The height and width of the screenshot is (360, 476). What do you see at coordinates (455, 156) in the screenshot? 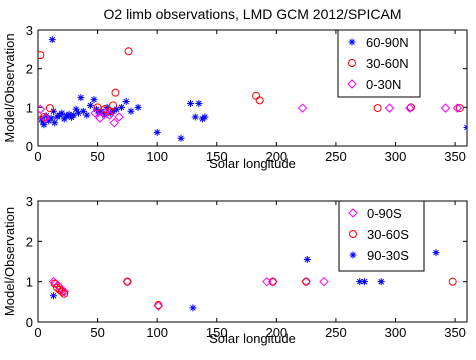
I see `x-tick-label: 350` at bounding box center [455, 156].